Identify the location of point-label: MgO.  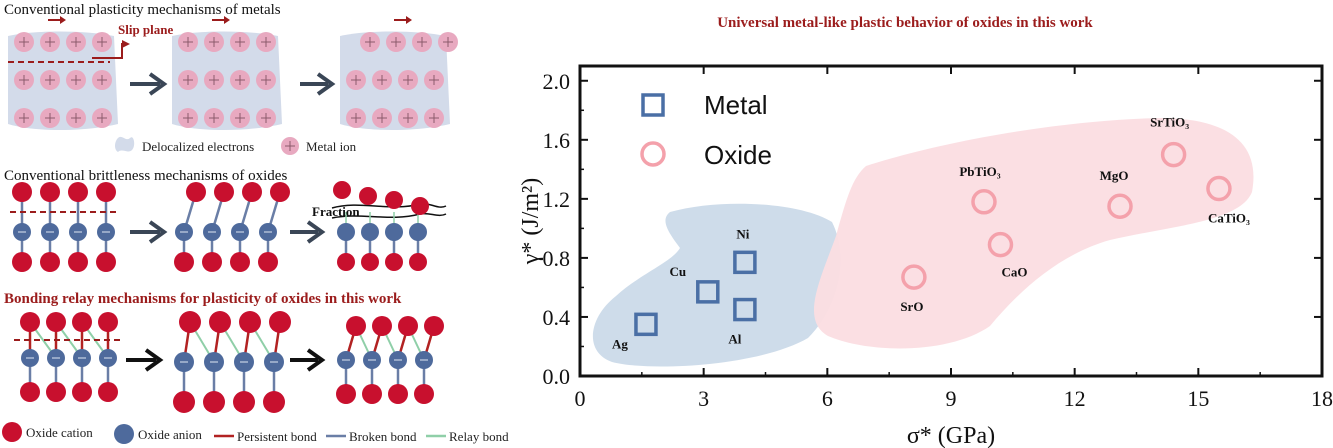
(1114, 175).